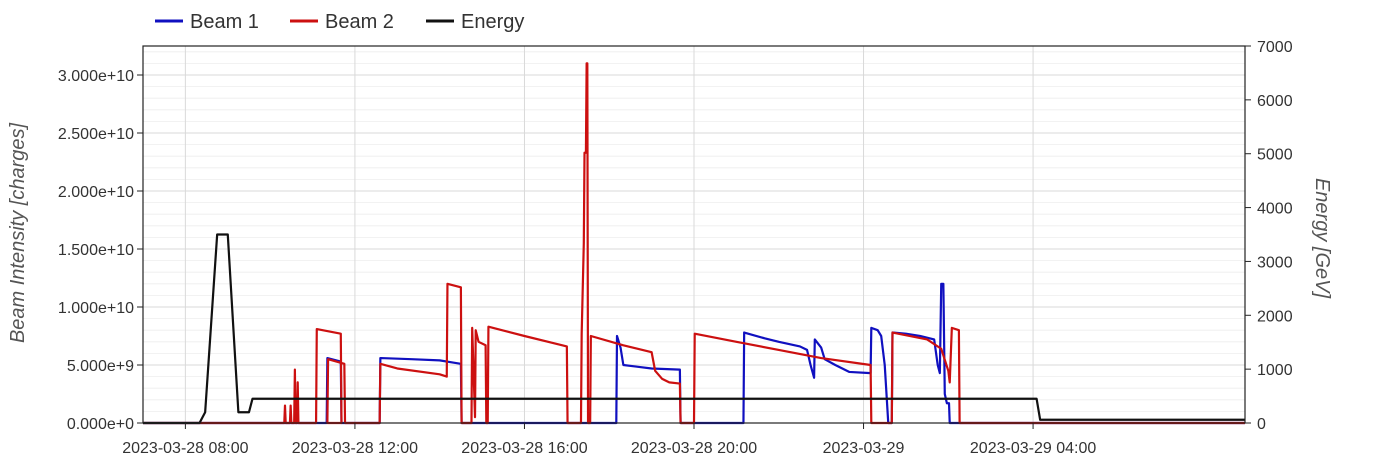 This screenshot has height=472, width=1384. I want to click on legend-label-energy: Energy, so click(492, 22).